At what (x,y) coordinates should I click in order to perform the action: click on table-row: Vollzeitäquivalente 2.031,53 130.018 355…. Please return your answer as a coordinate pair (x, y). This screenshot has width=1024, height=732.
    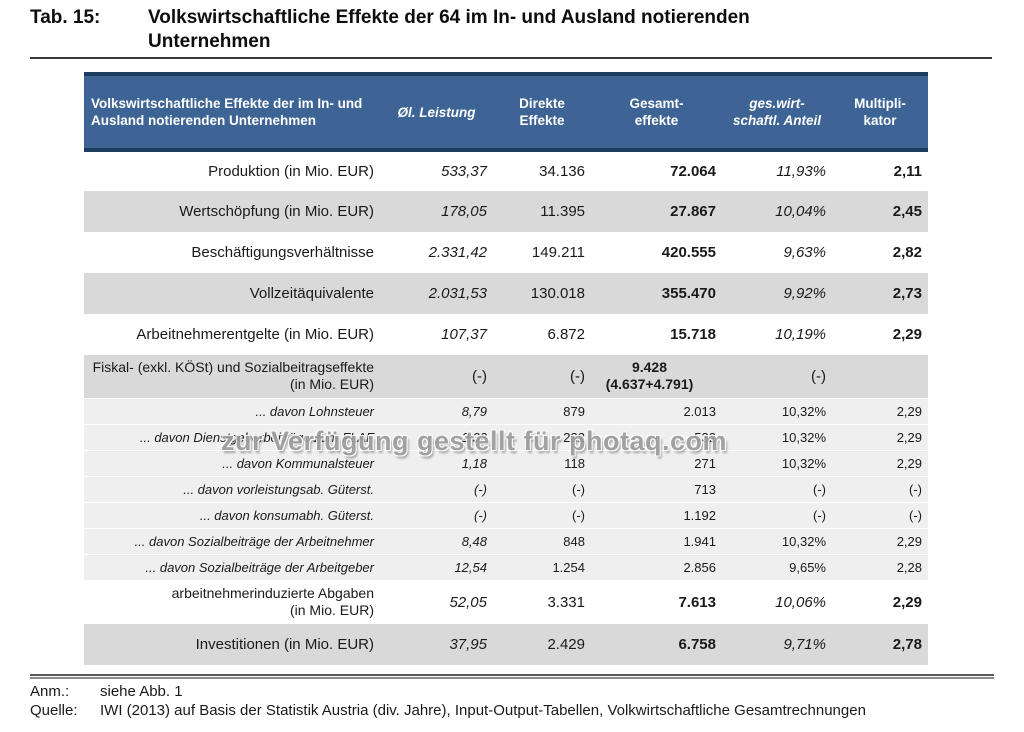
    Looking at the image, I should click on (506, 293).